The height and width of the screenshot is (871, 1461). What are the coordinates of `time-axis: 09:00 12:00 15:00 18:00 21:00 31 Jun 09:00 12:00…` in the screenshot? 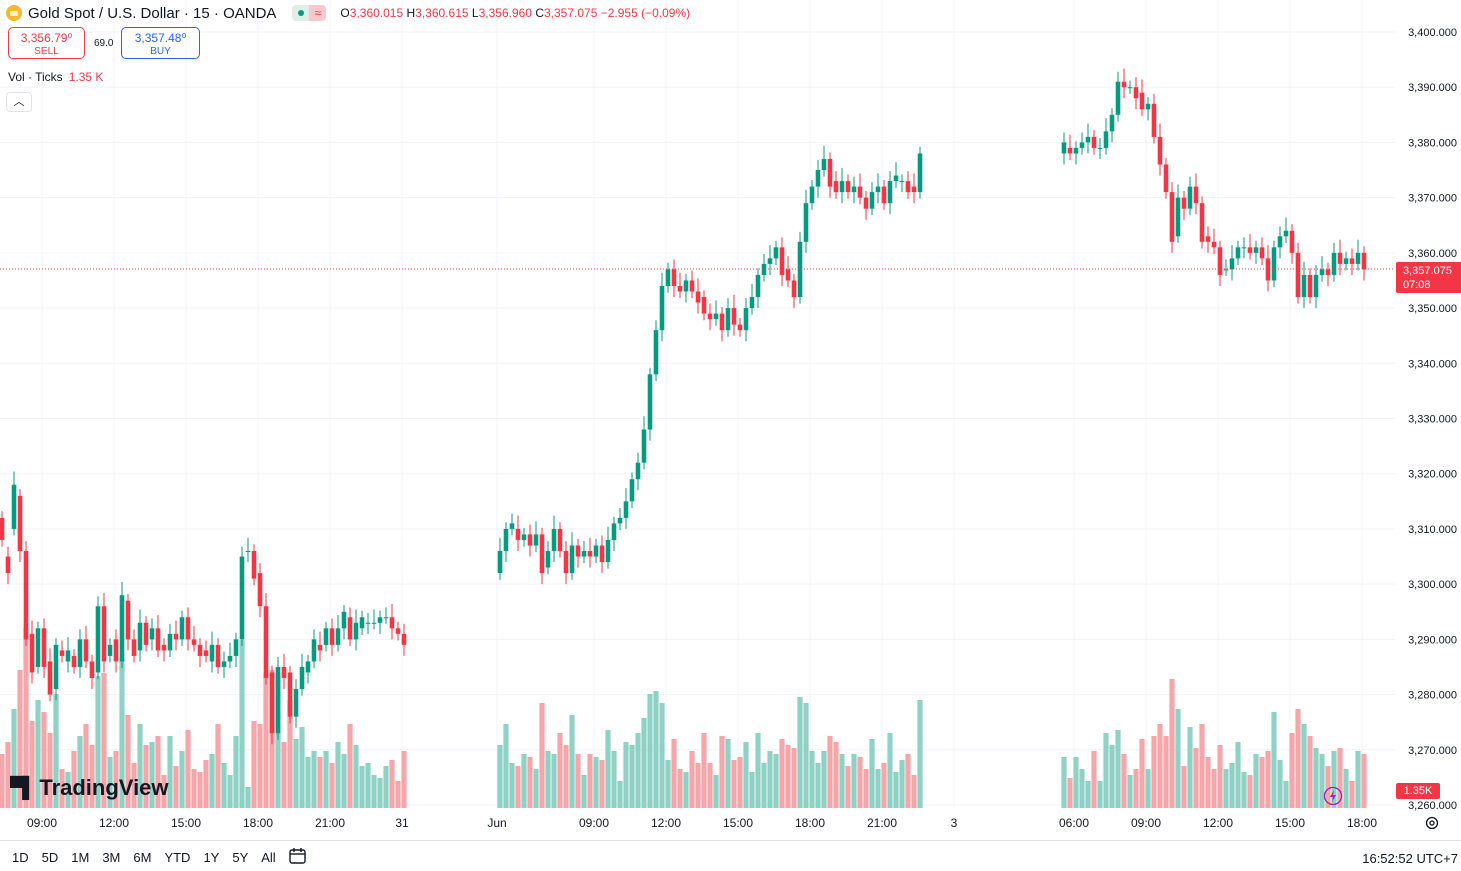 It's located at (702, 823).